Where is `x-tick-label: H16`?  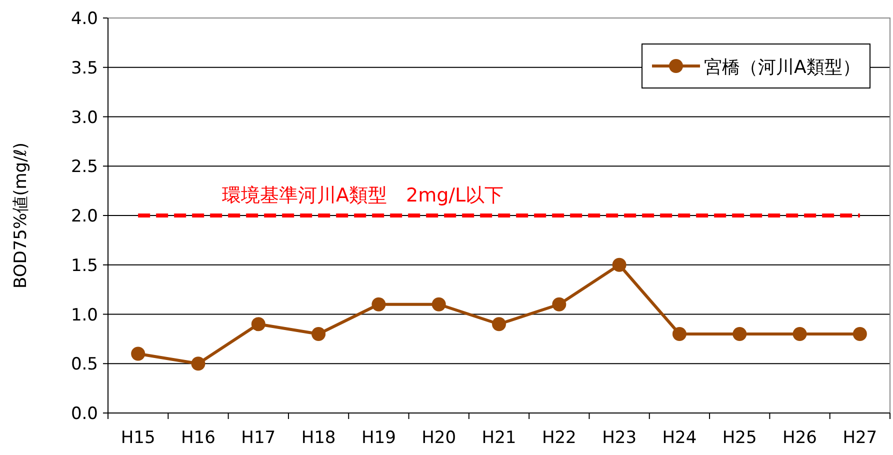
x-tick-label: H16 is located at coordinates (198, 438).